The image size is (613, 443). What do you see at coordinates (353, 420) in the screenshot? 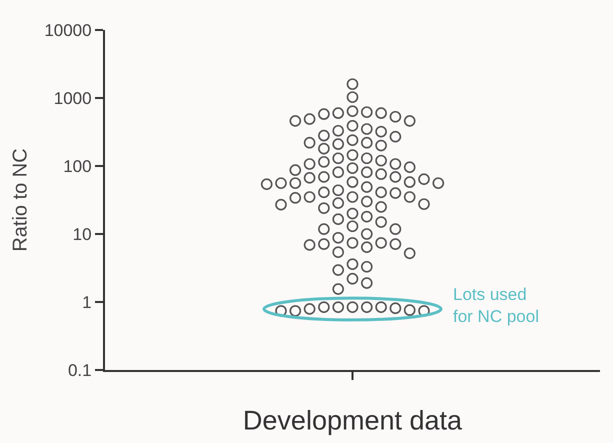
I see `x-axis-title: Development data` at bounding box center [353, 420].